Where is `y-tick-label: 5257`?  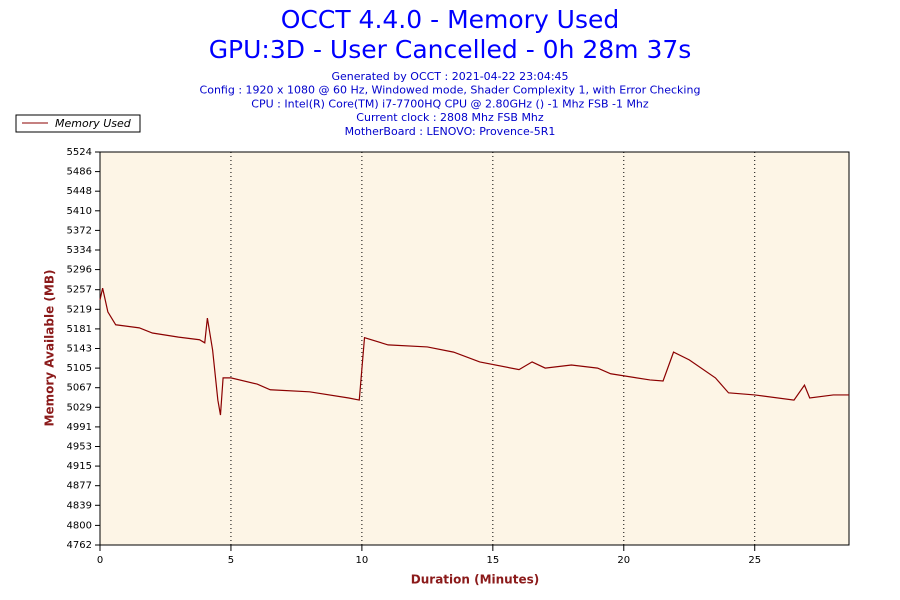 y-tick-label: 5257 is located at coordinates (79, 290).